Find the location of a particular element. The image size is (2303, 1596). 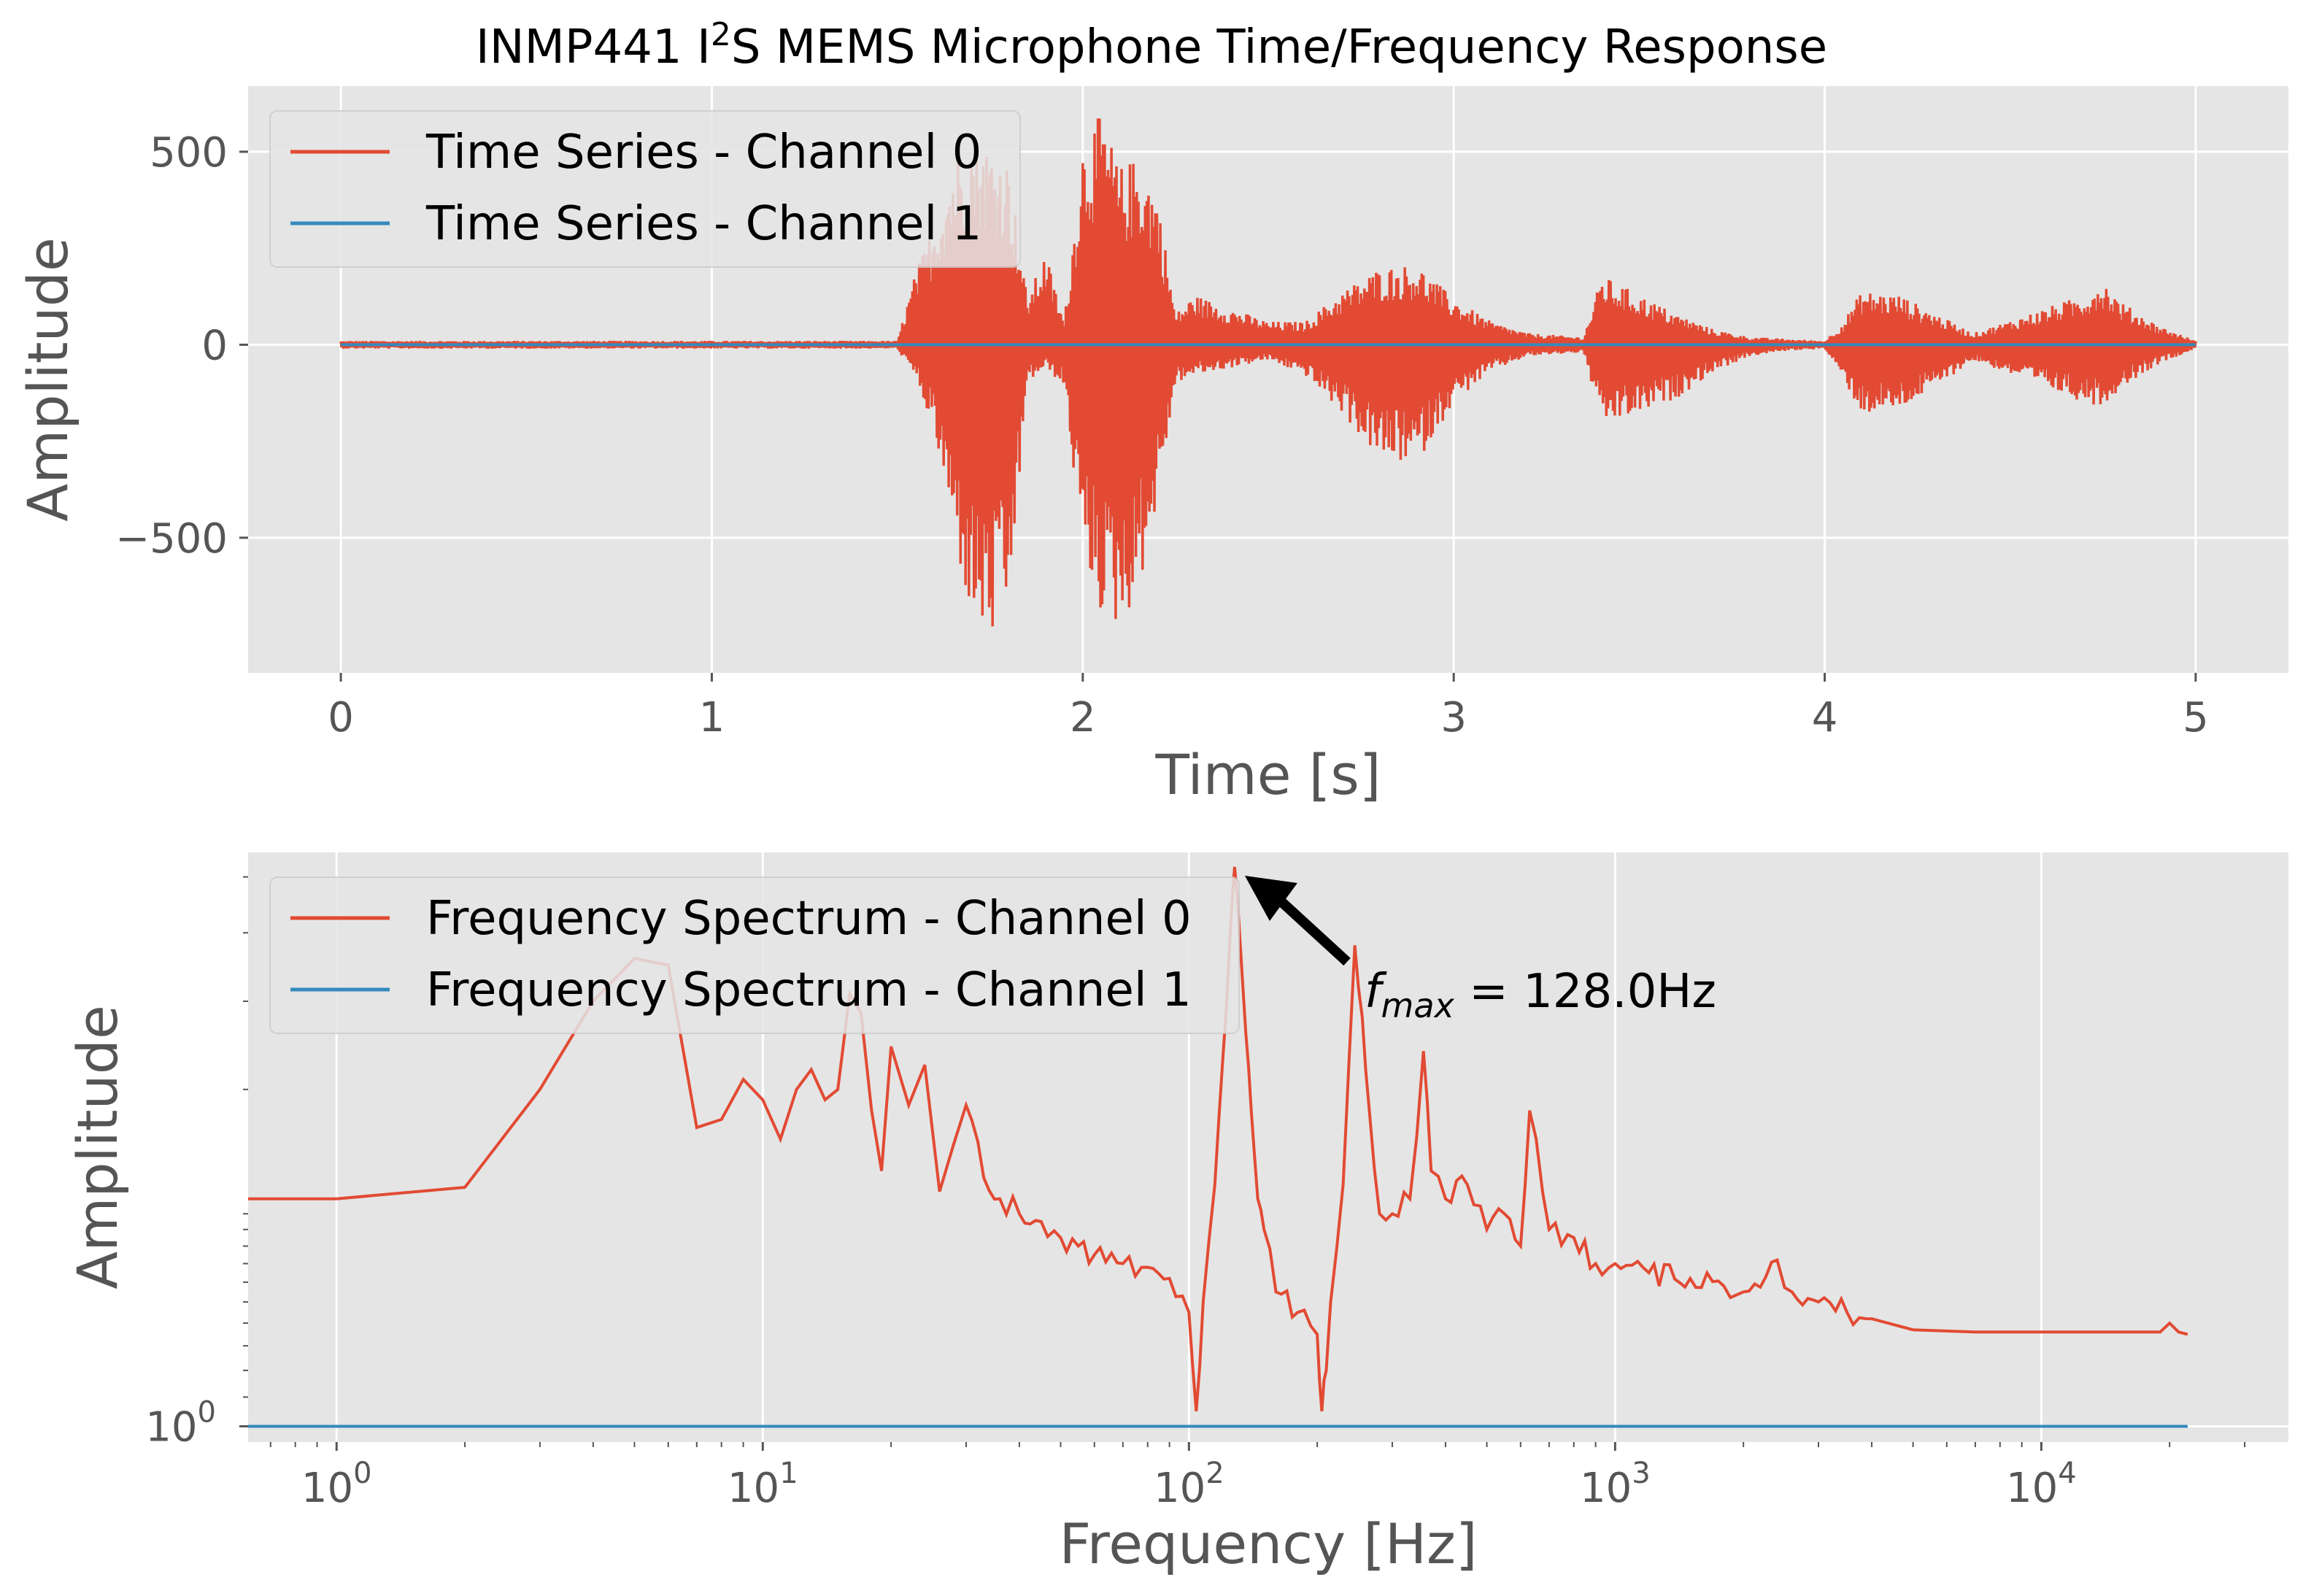

time-x-tick-label: 3 is located at coordinates (1453, 717).